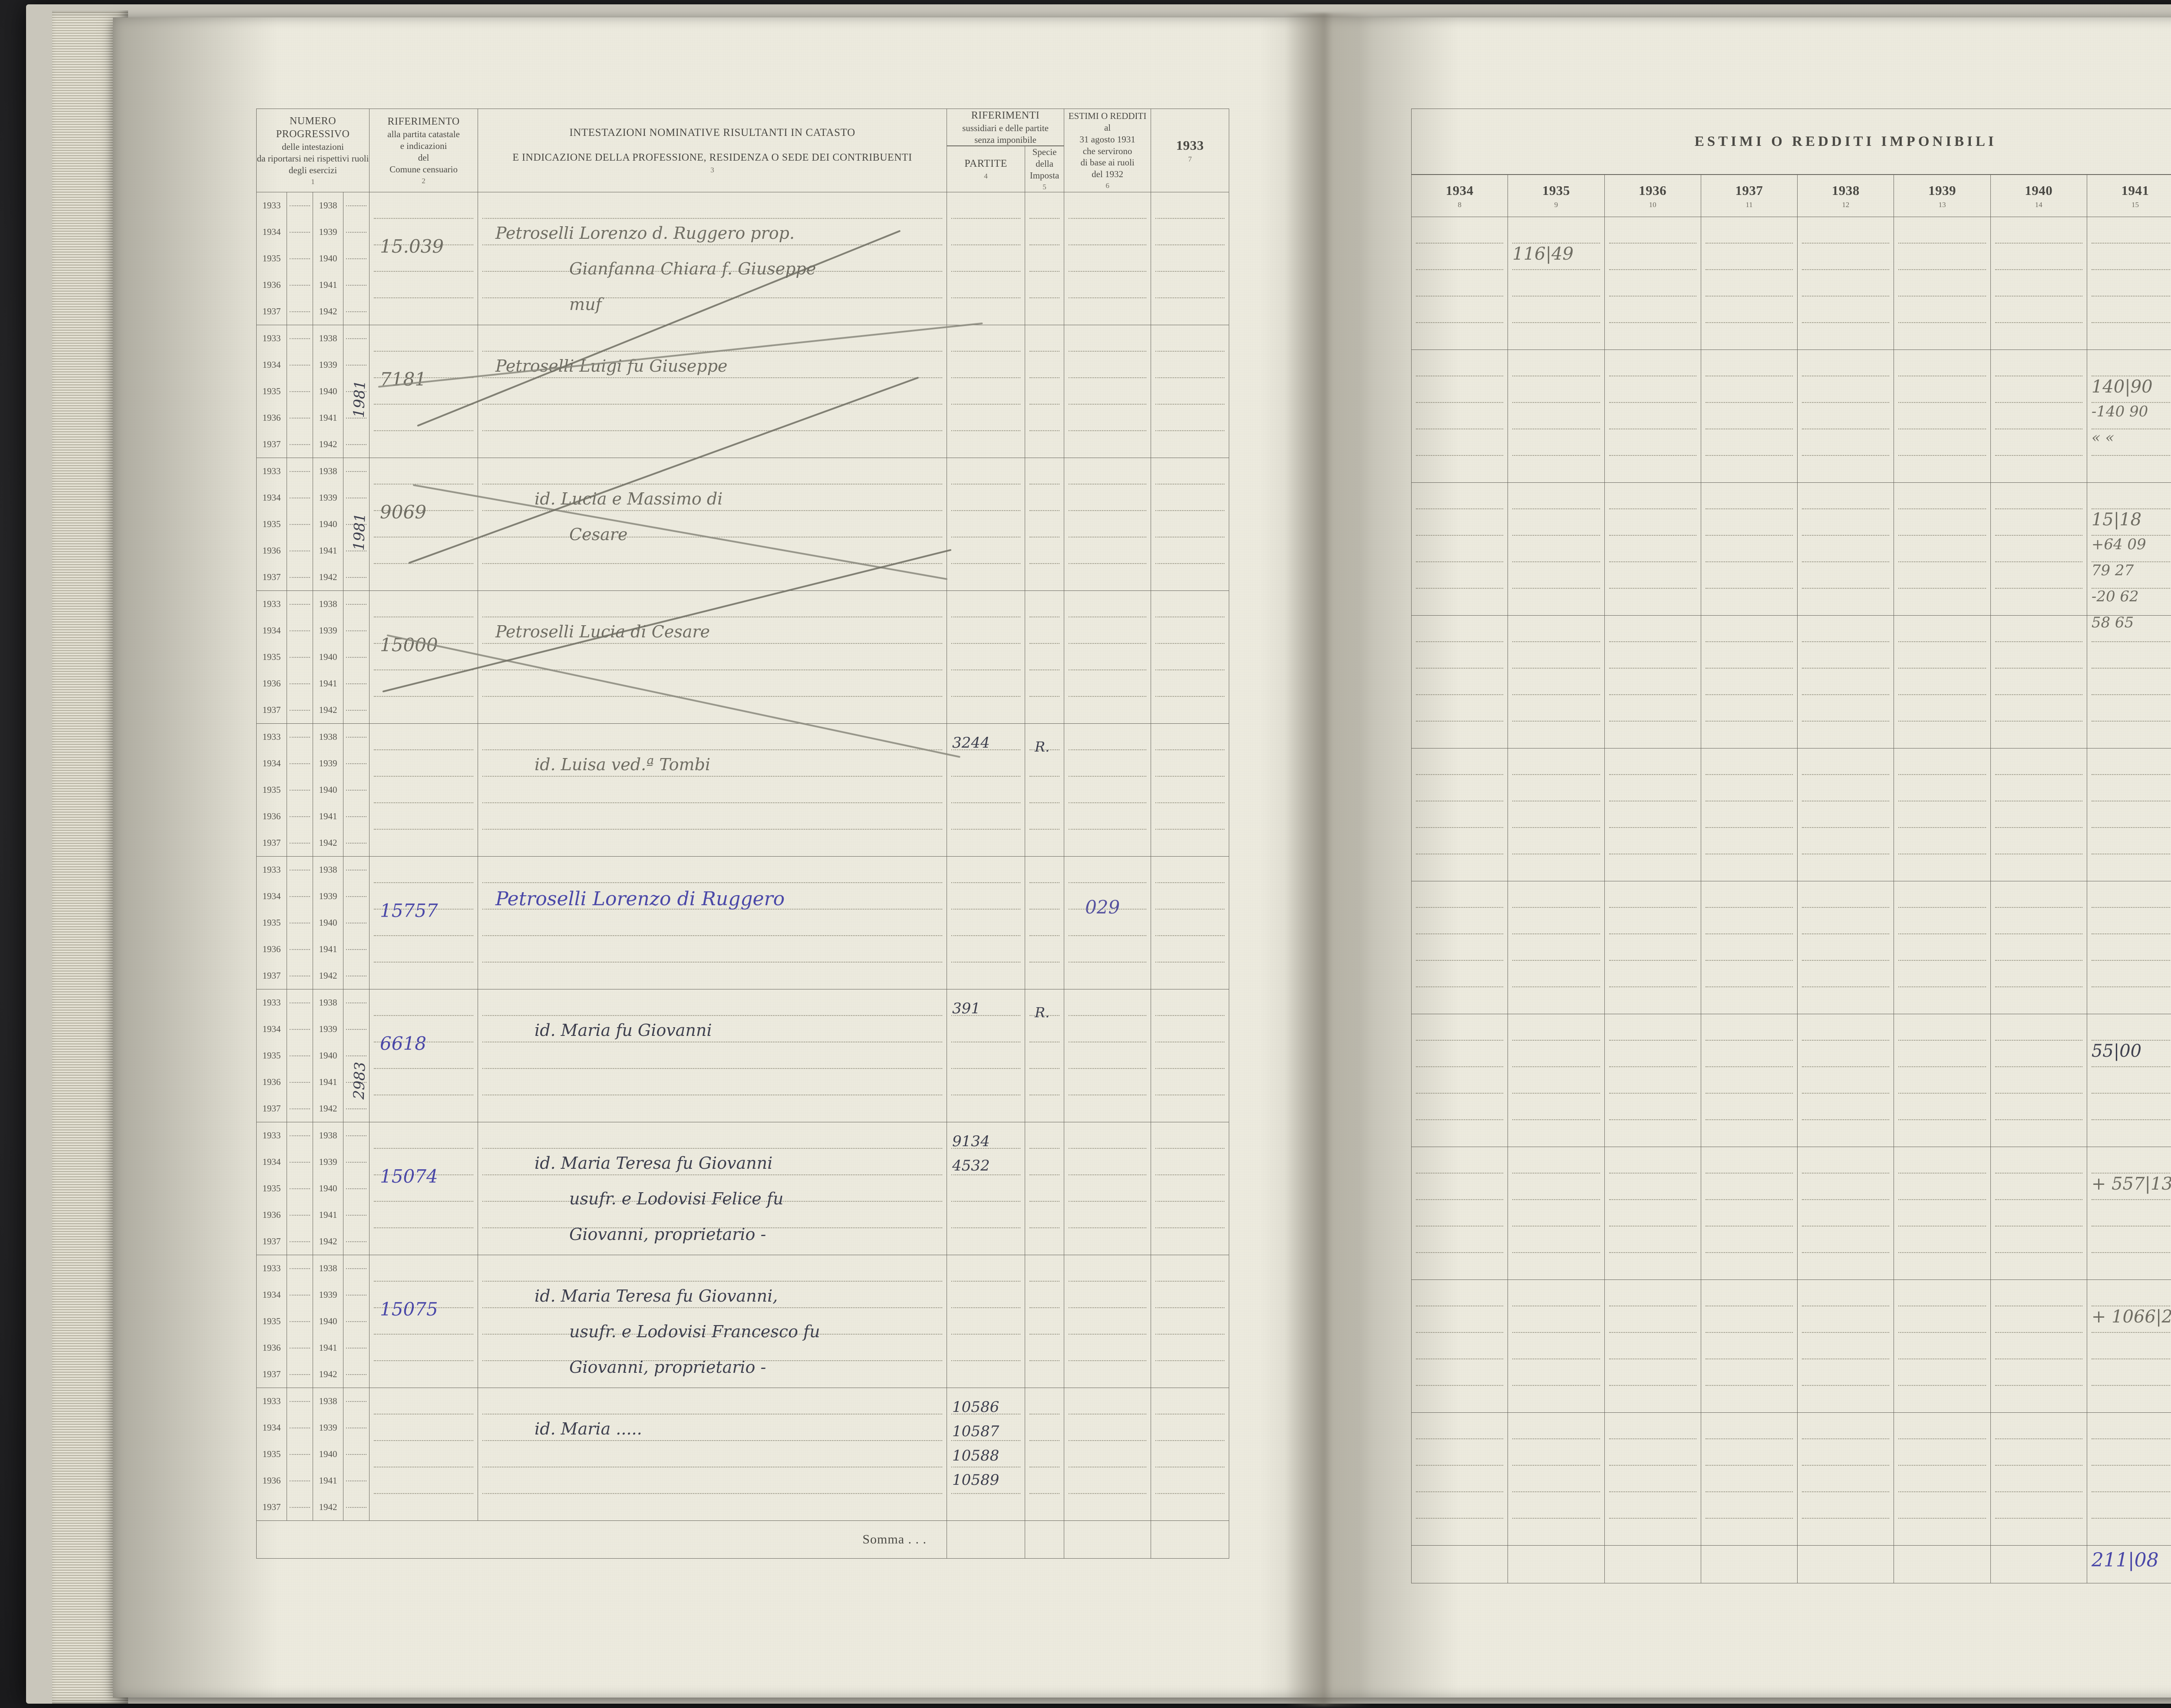  Describe the element at coordinates (1845, 1346) in the screenshot. I see `cell-1938` at that location.